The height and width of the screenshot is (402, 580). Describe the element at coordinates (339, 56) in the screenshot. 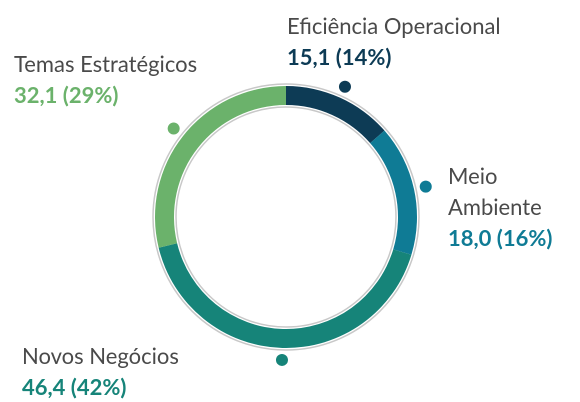

I see `value-label: 15,1 (14%)` at that location.